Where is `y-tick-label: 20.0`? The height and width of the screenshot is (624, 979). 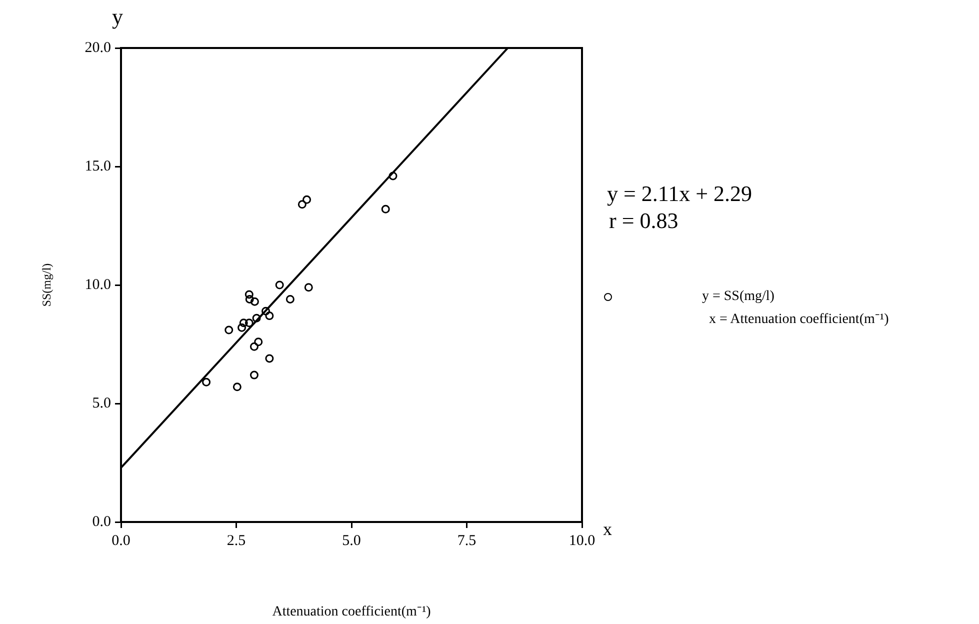 y-tick-label: 20.0 is located at coordinates (97, 48).